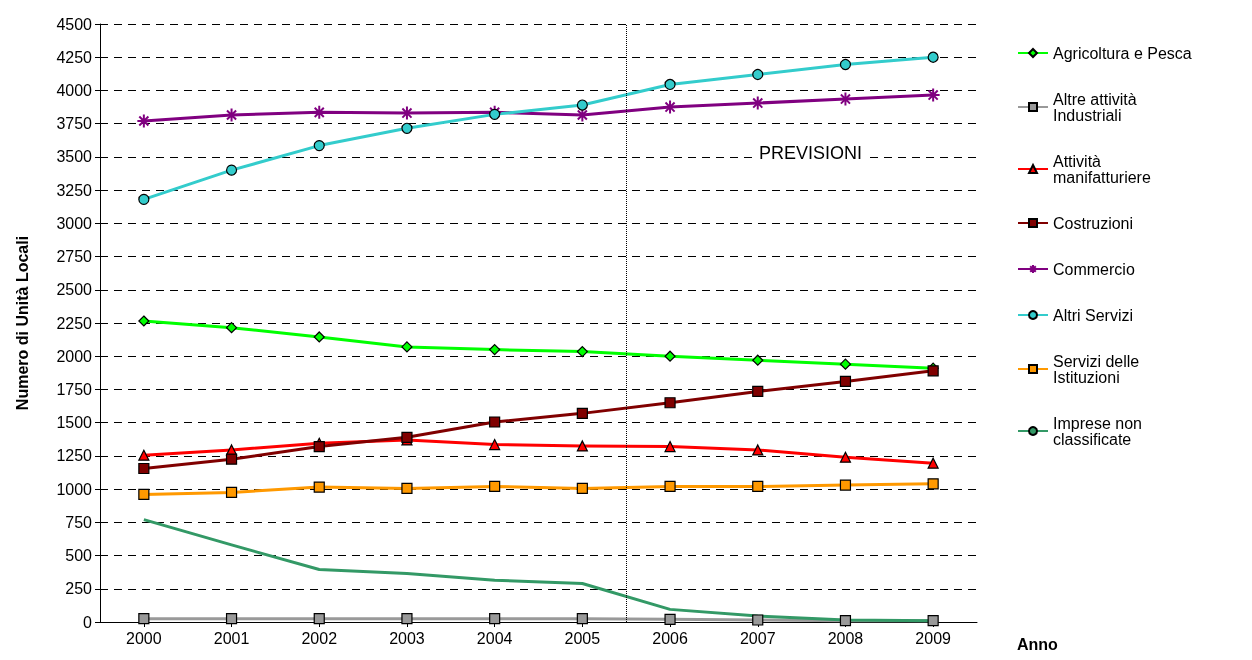  Describe the element at coordinates (1093, 315) in the screenshot. I see `legend-label: Altri Servizi` at that location.